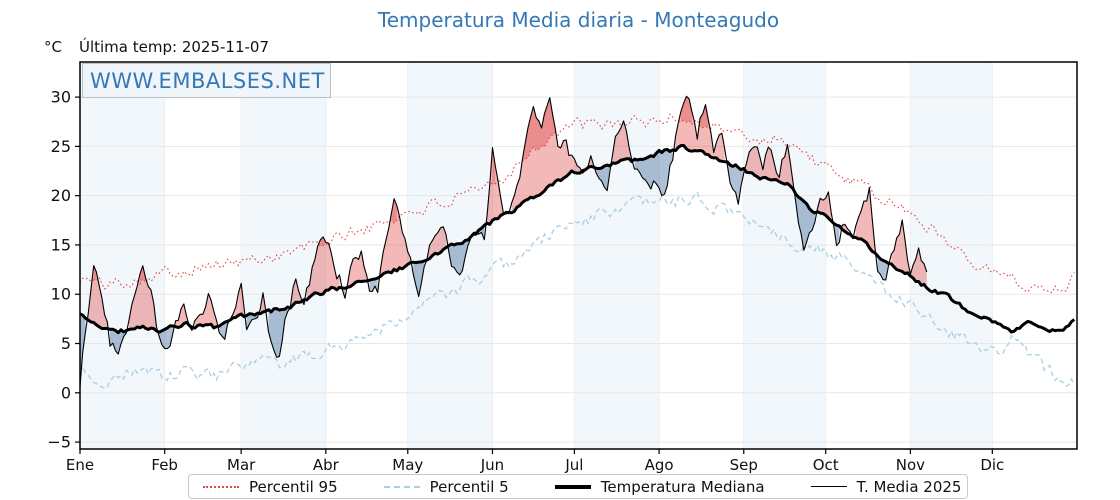 This screenshot has width=1120, height=500. I want to click on svg-text: −5, so click(59, 442).